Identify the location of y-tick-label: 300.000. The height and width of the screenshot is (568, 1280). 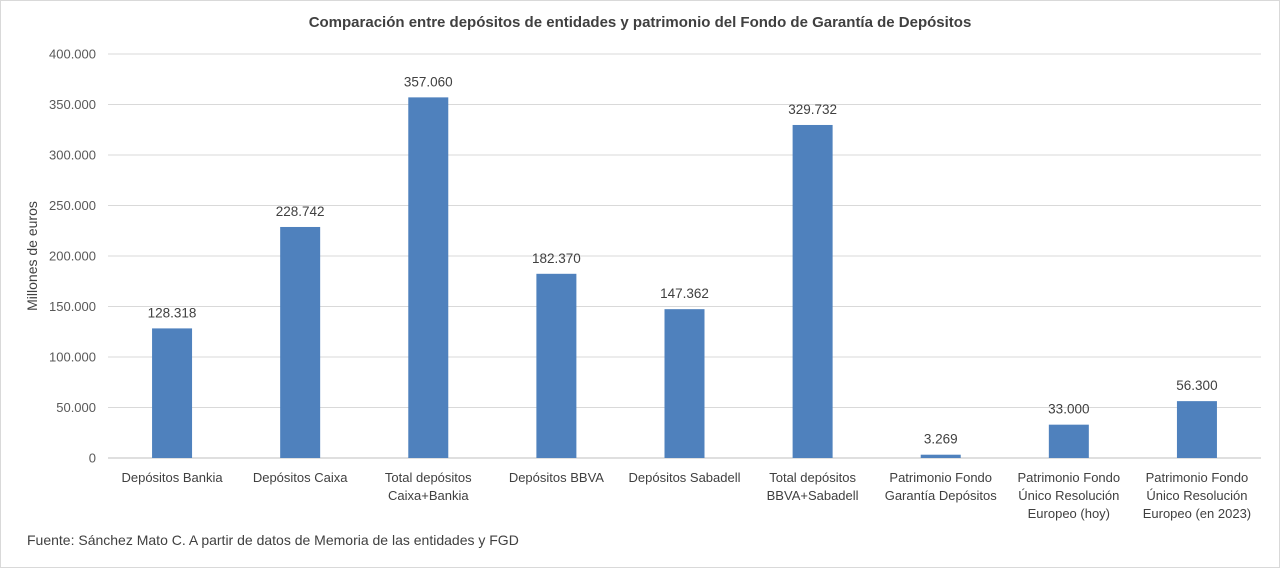
(72, 155).